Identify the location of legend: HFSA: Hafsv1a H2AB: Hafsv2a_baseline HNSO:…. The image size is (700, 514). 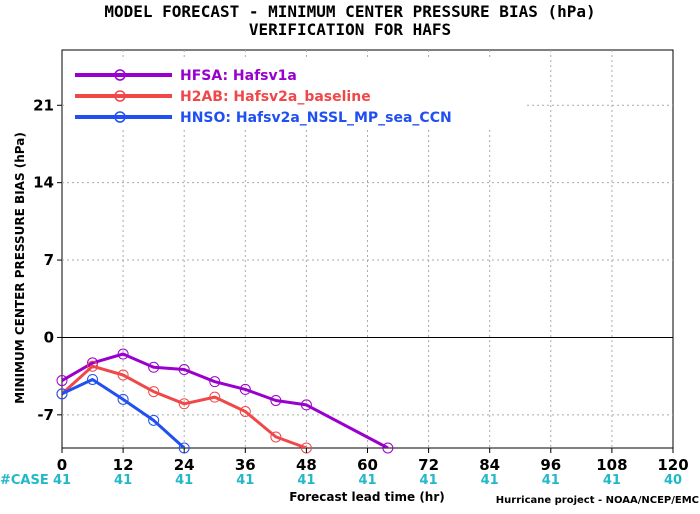
(294, 94).